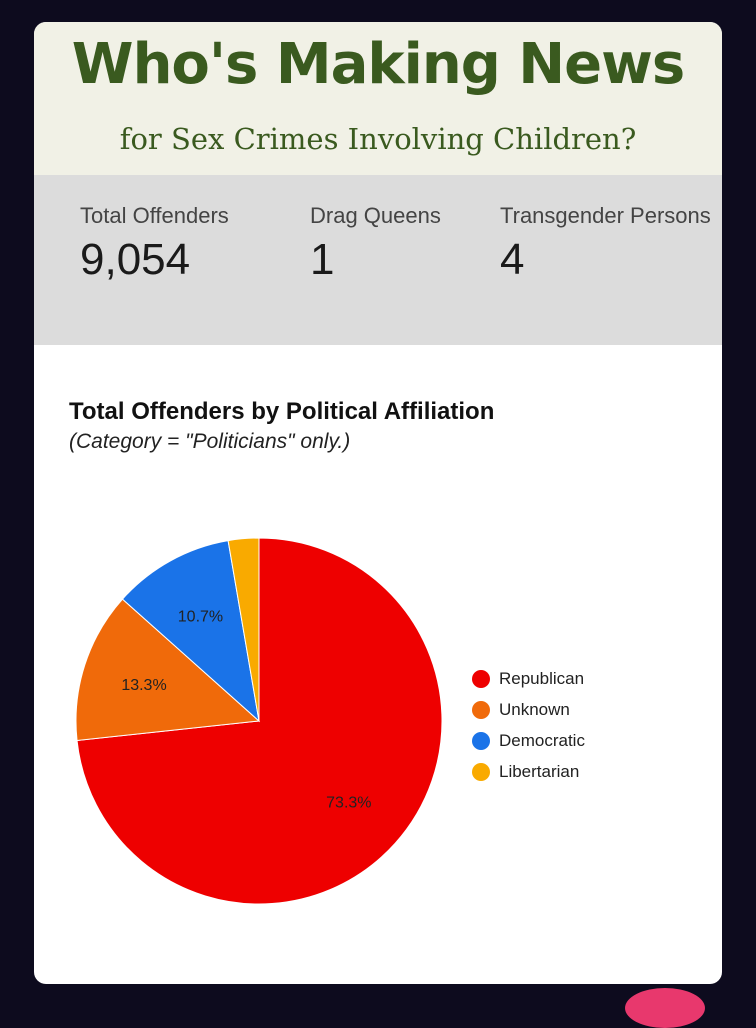 The image size is (756, 1028). I want to click on stat-total-offenders: Total Offenders 9,054, so click(154, 244).